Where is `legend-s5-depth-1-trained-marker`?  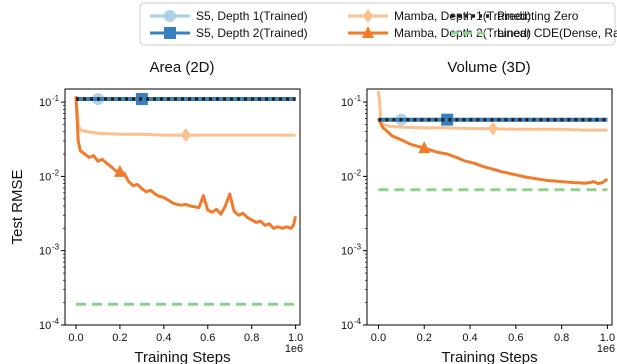
legend-s5-depth-1-trained-marker is located at coordinates (170, 16).